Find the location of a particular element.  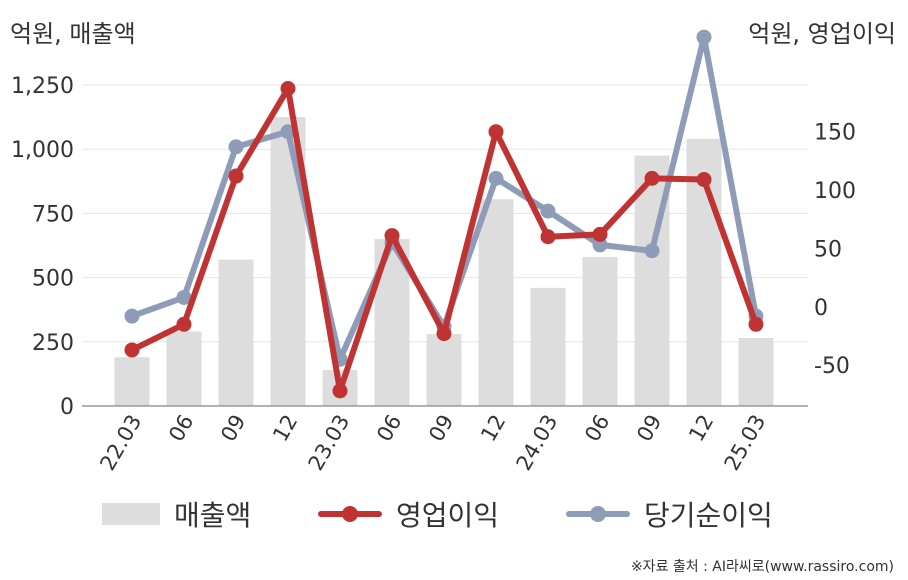

category-tick-label: 23.03 is located at coordinates (328, 443).